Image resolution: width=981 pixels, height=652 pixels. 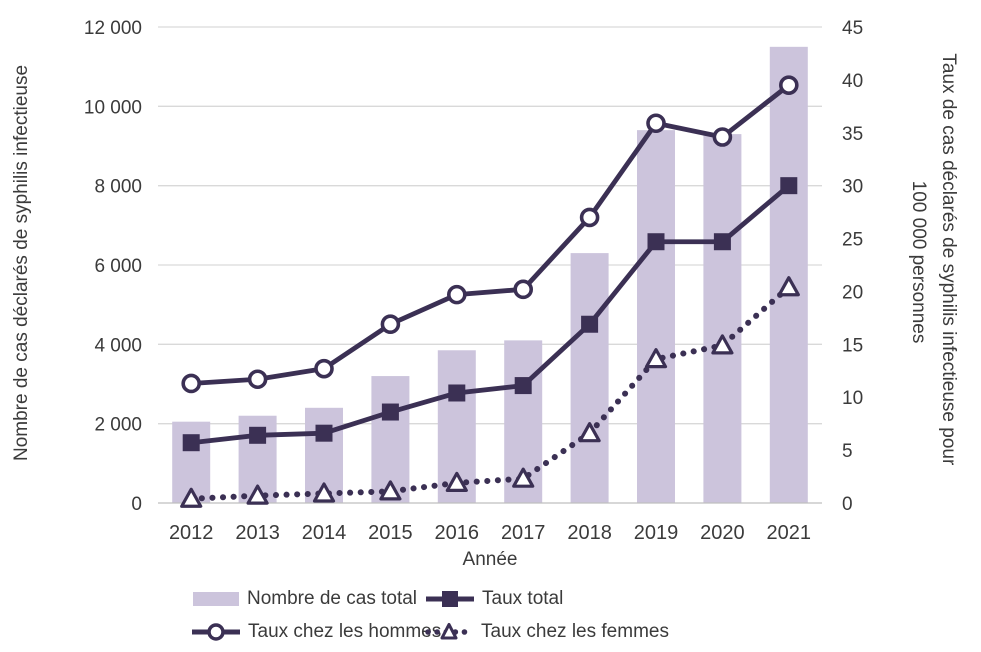 What do you see at coordinates (789, 533) in the screenshot?
I see `x-tick-label-2021: 2021` at bounding box center [789, 533].